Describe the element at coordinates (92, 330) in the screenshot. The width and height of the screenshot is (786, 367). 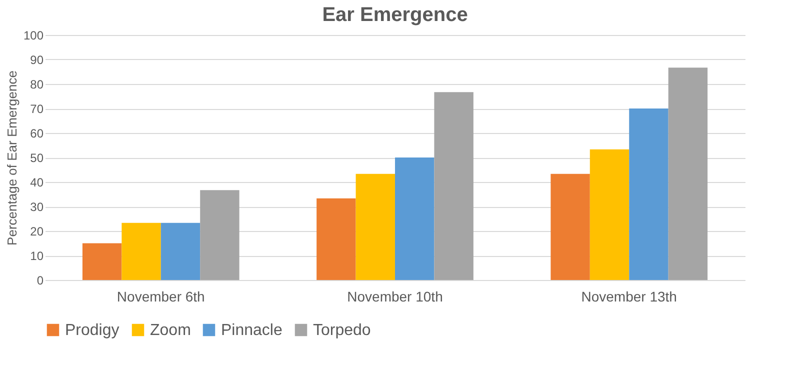
I see `legend-label: Prodigy` at that location.